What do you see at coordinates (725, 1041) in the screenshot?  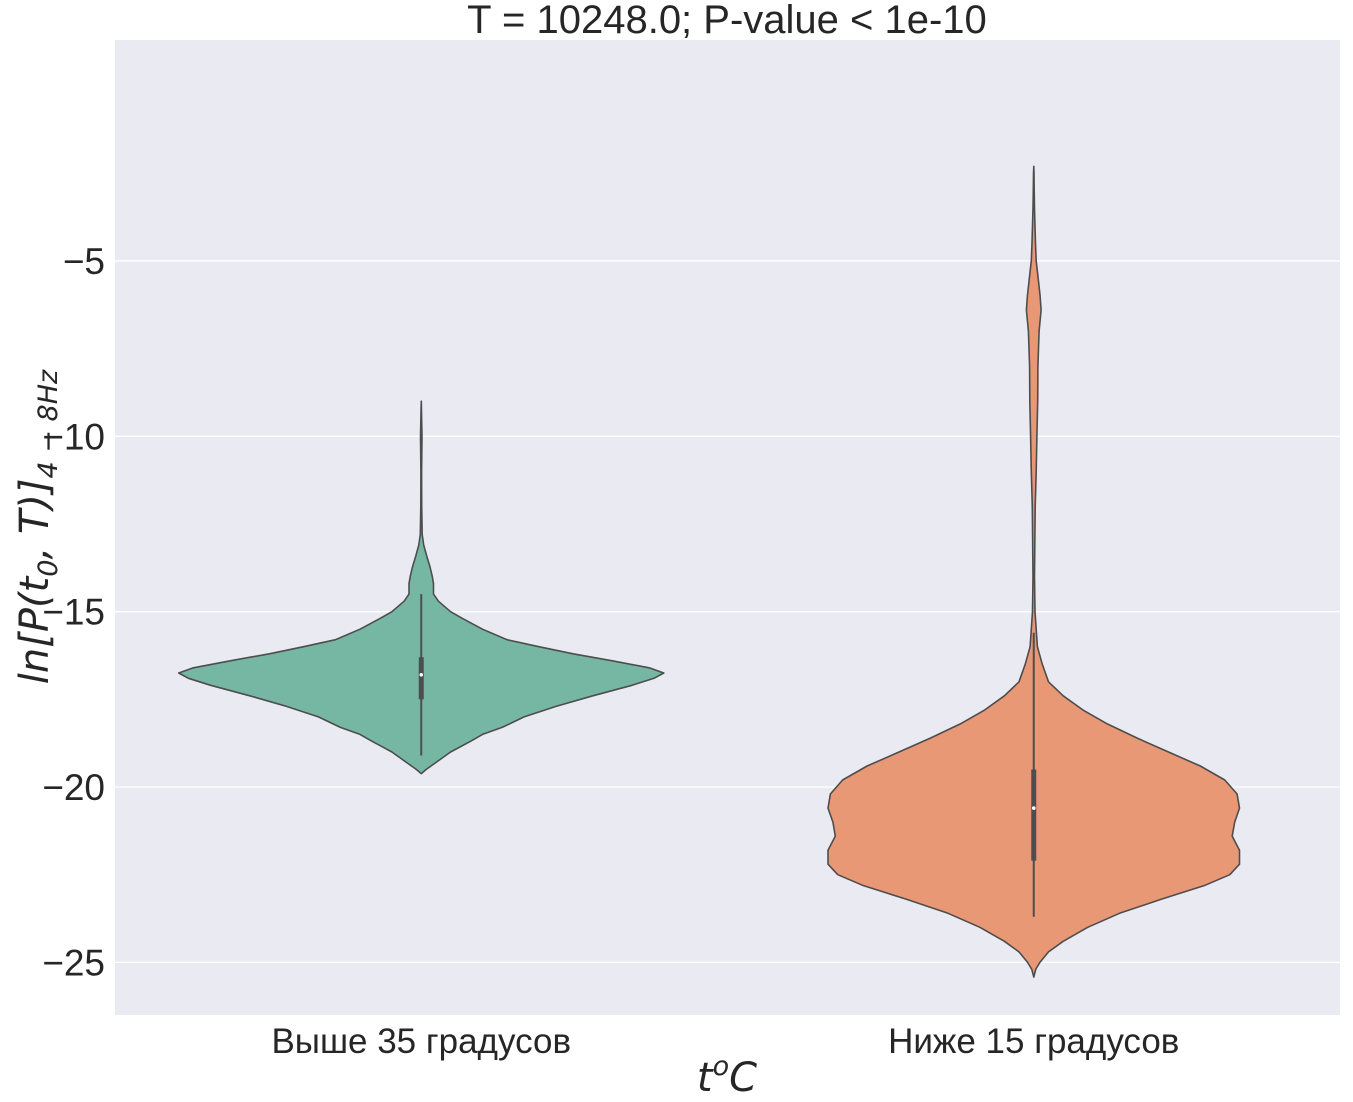 I see `x-tick-labels: Выше 35 градусов Ниже 15 градусов` at bounding box center [725, 1041].